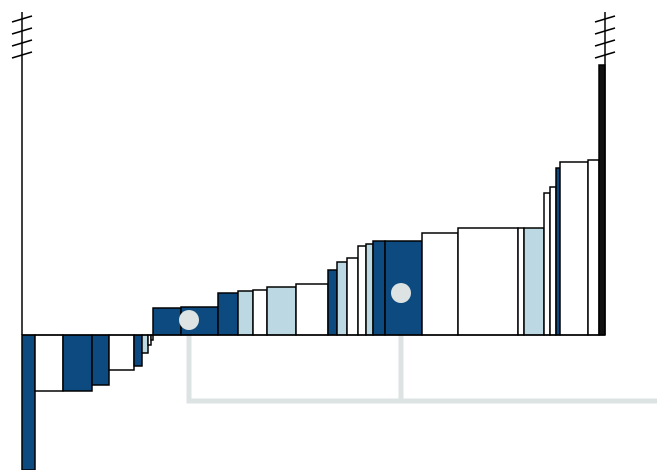  I want to click on callout-dots, so click(295, 306).